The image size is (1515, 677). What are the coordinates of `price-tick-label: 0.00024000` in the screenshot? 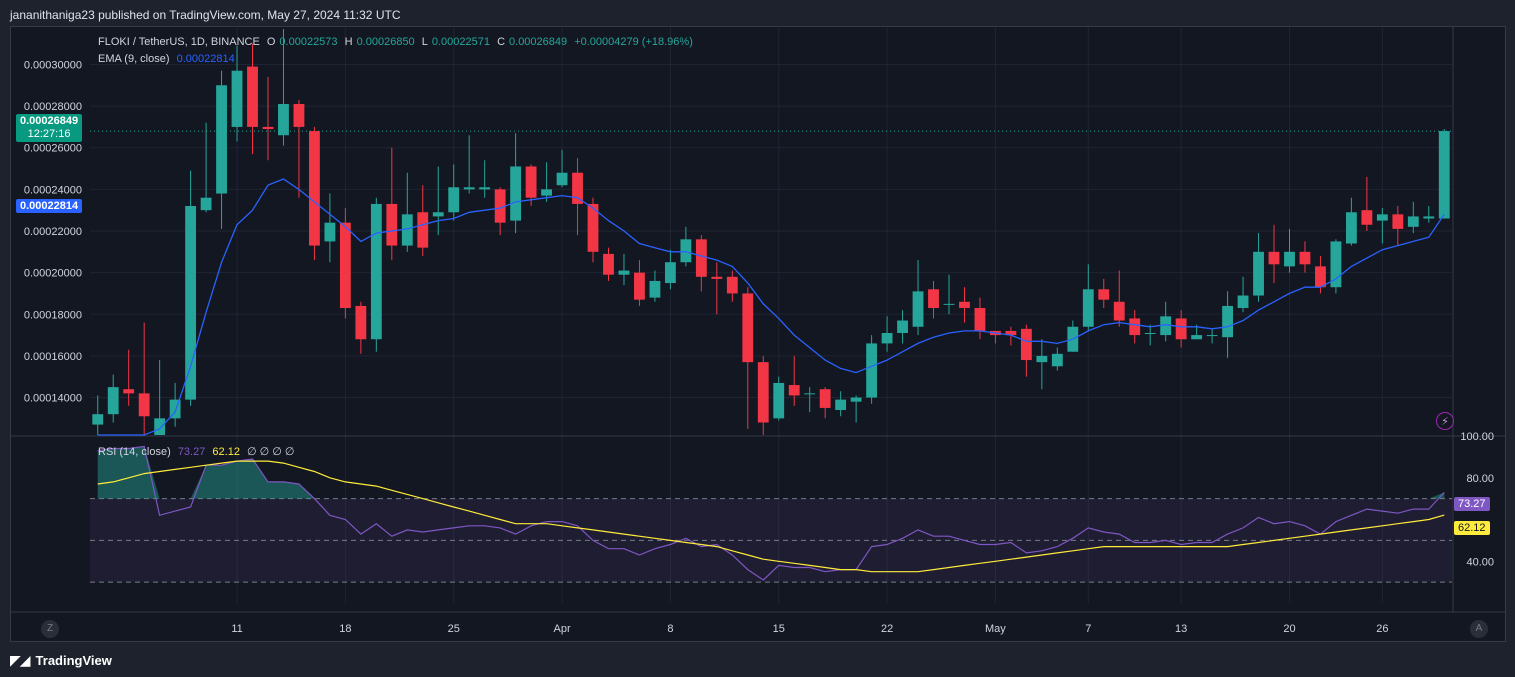 It's located at (53, 190).